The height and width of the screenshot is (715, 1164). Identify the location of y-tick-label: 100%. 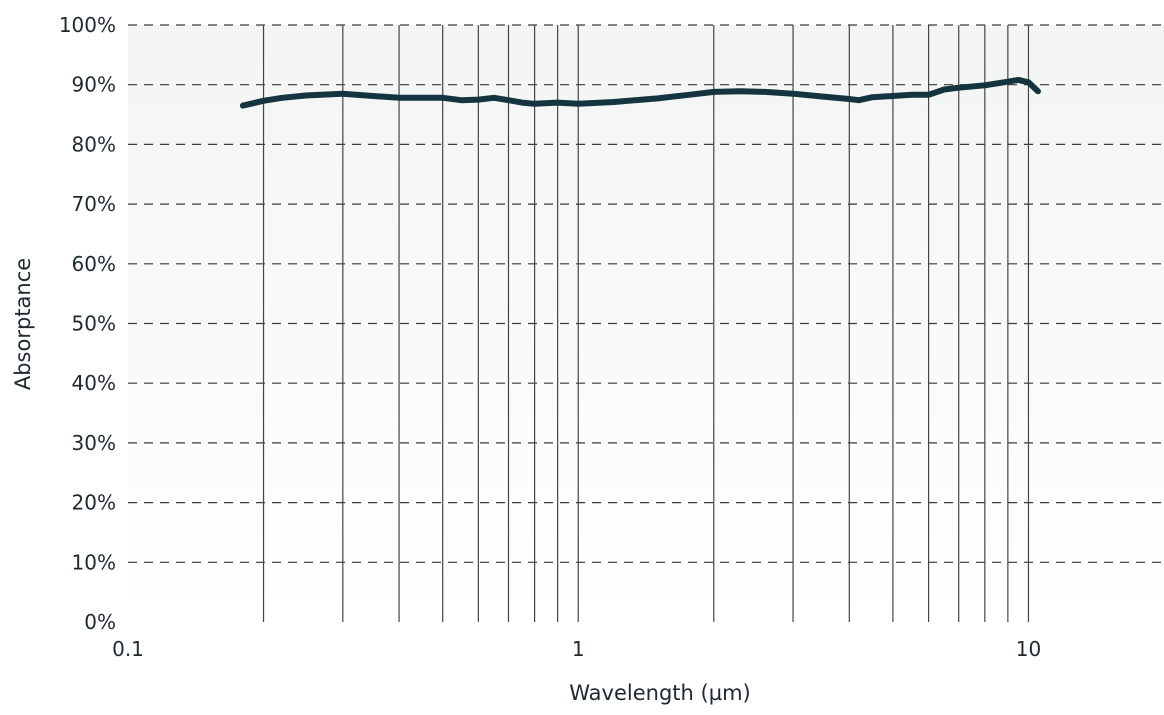
(87, 25).